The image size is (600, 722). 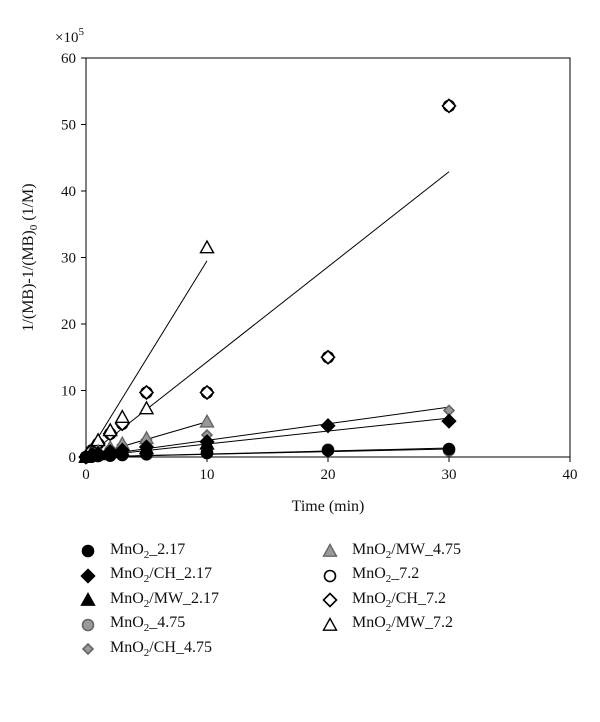 What do you see at coordinates (68, 192) in the screenshot?
I see `y-tick-label: 40` at bounding box center [68, 192].